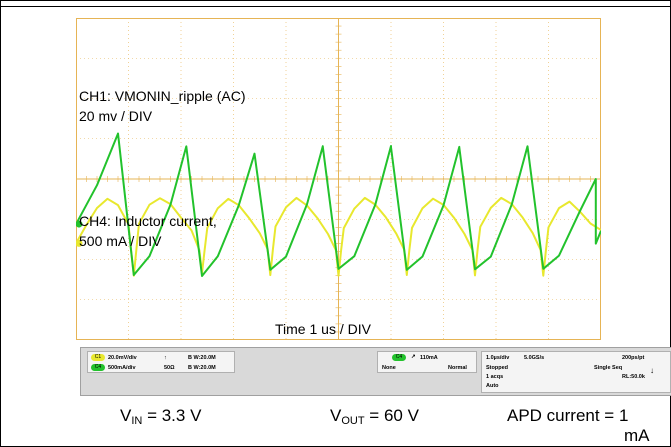  Describe the element at coordinates (148, 221) in the screenshot. I see `ch4-name-label: CH4: Inductor current,` at that location.